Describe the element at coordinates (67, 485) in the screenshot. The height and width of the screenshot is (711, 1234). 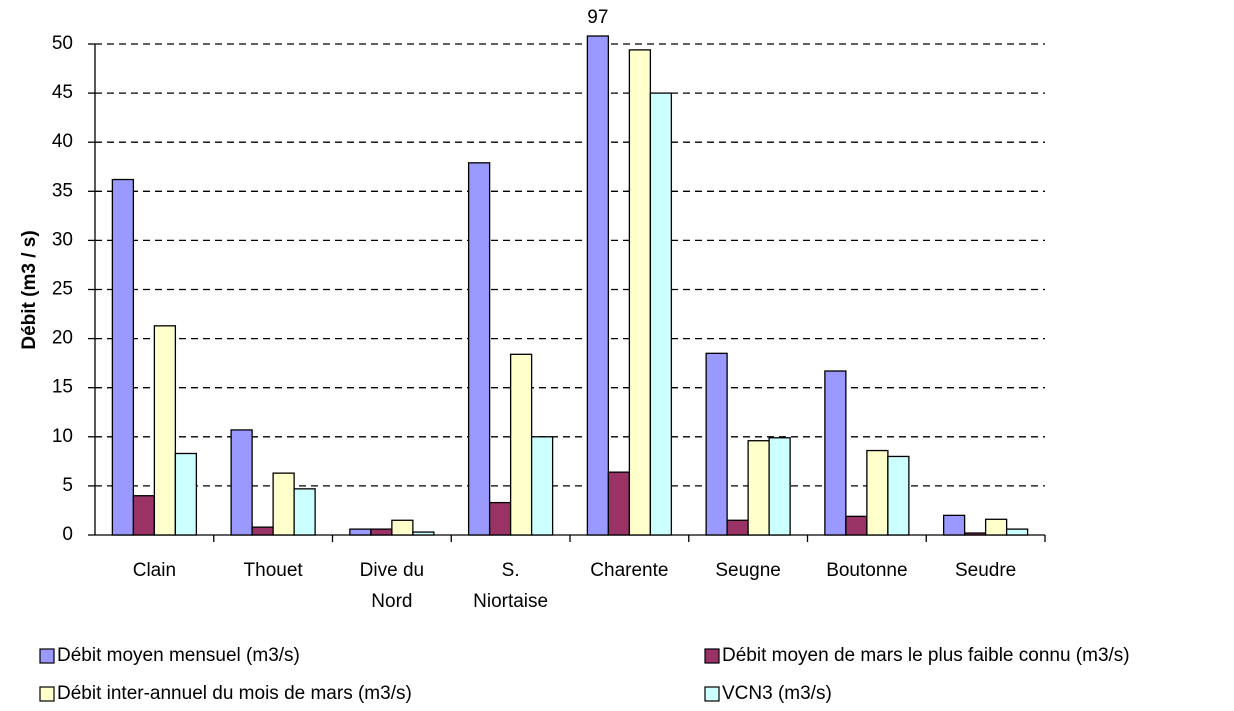
I see `y-tick-label: 5` at that location.